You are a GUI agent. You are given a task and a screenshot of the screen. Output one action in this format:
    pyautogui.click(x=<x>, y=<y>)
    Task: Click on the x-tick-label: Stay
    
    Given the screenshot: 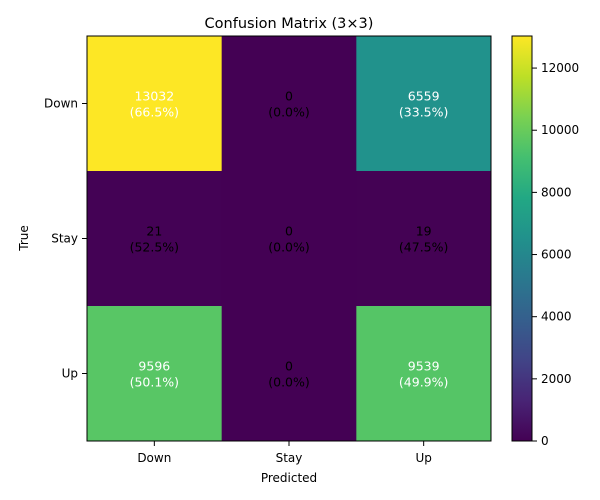 What is the action you would take?
    pyautogui.click(x=289, y=458)
    